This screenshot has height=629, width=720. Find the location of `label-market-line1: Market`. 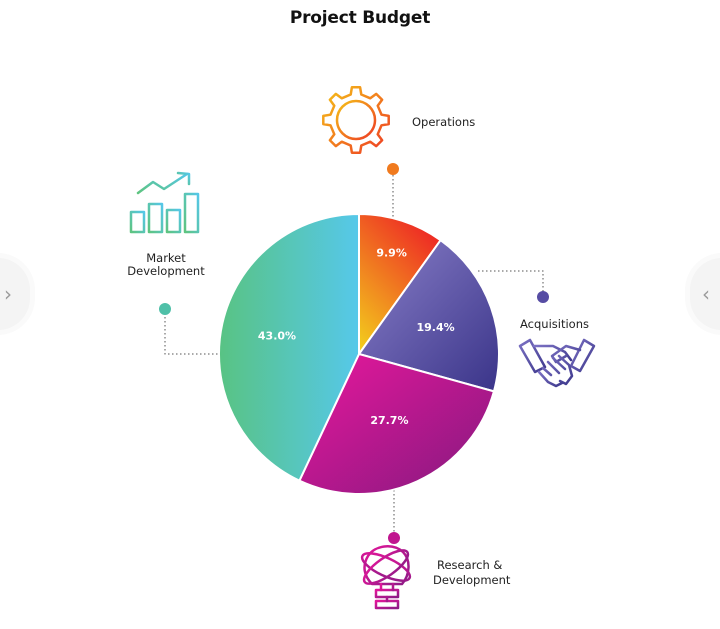

label-market-line1: Market is located at coordinates (166, 258).